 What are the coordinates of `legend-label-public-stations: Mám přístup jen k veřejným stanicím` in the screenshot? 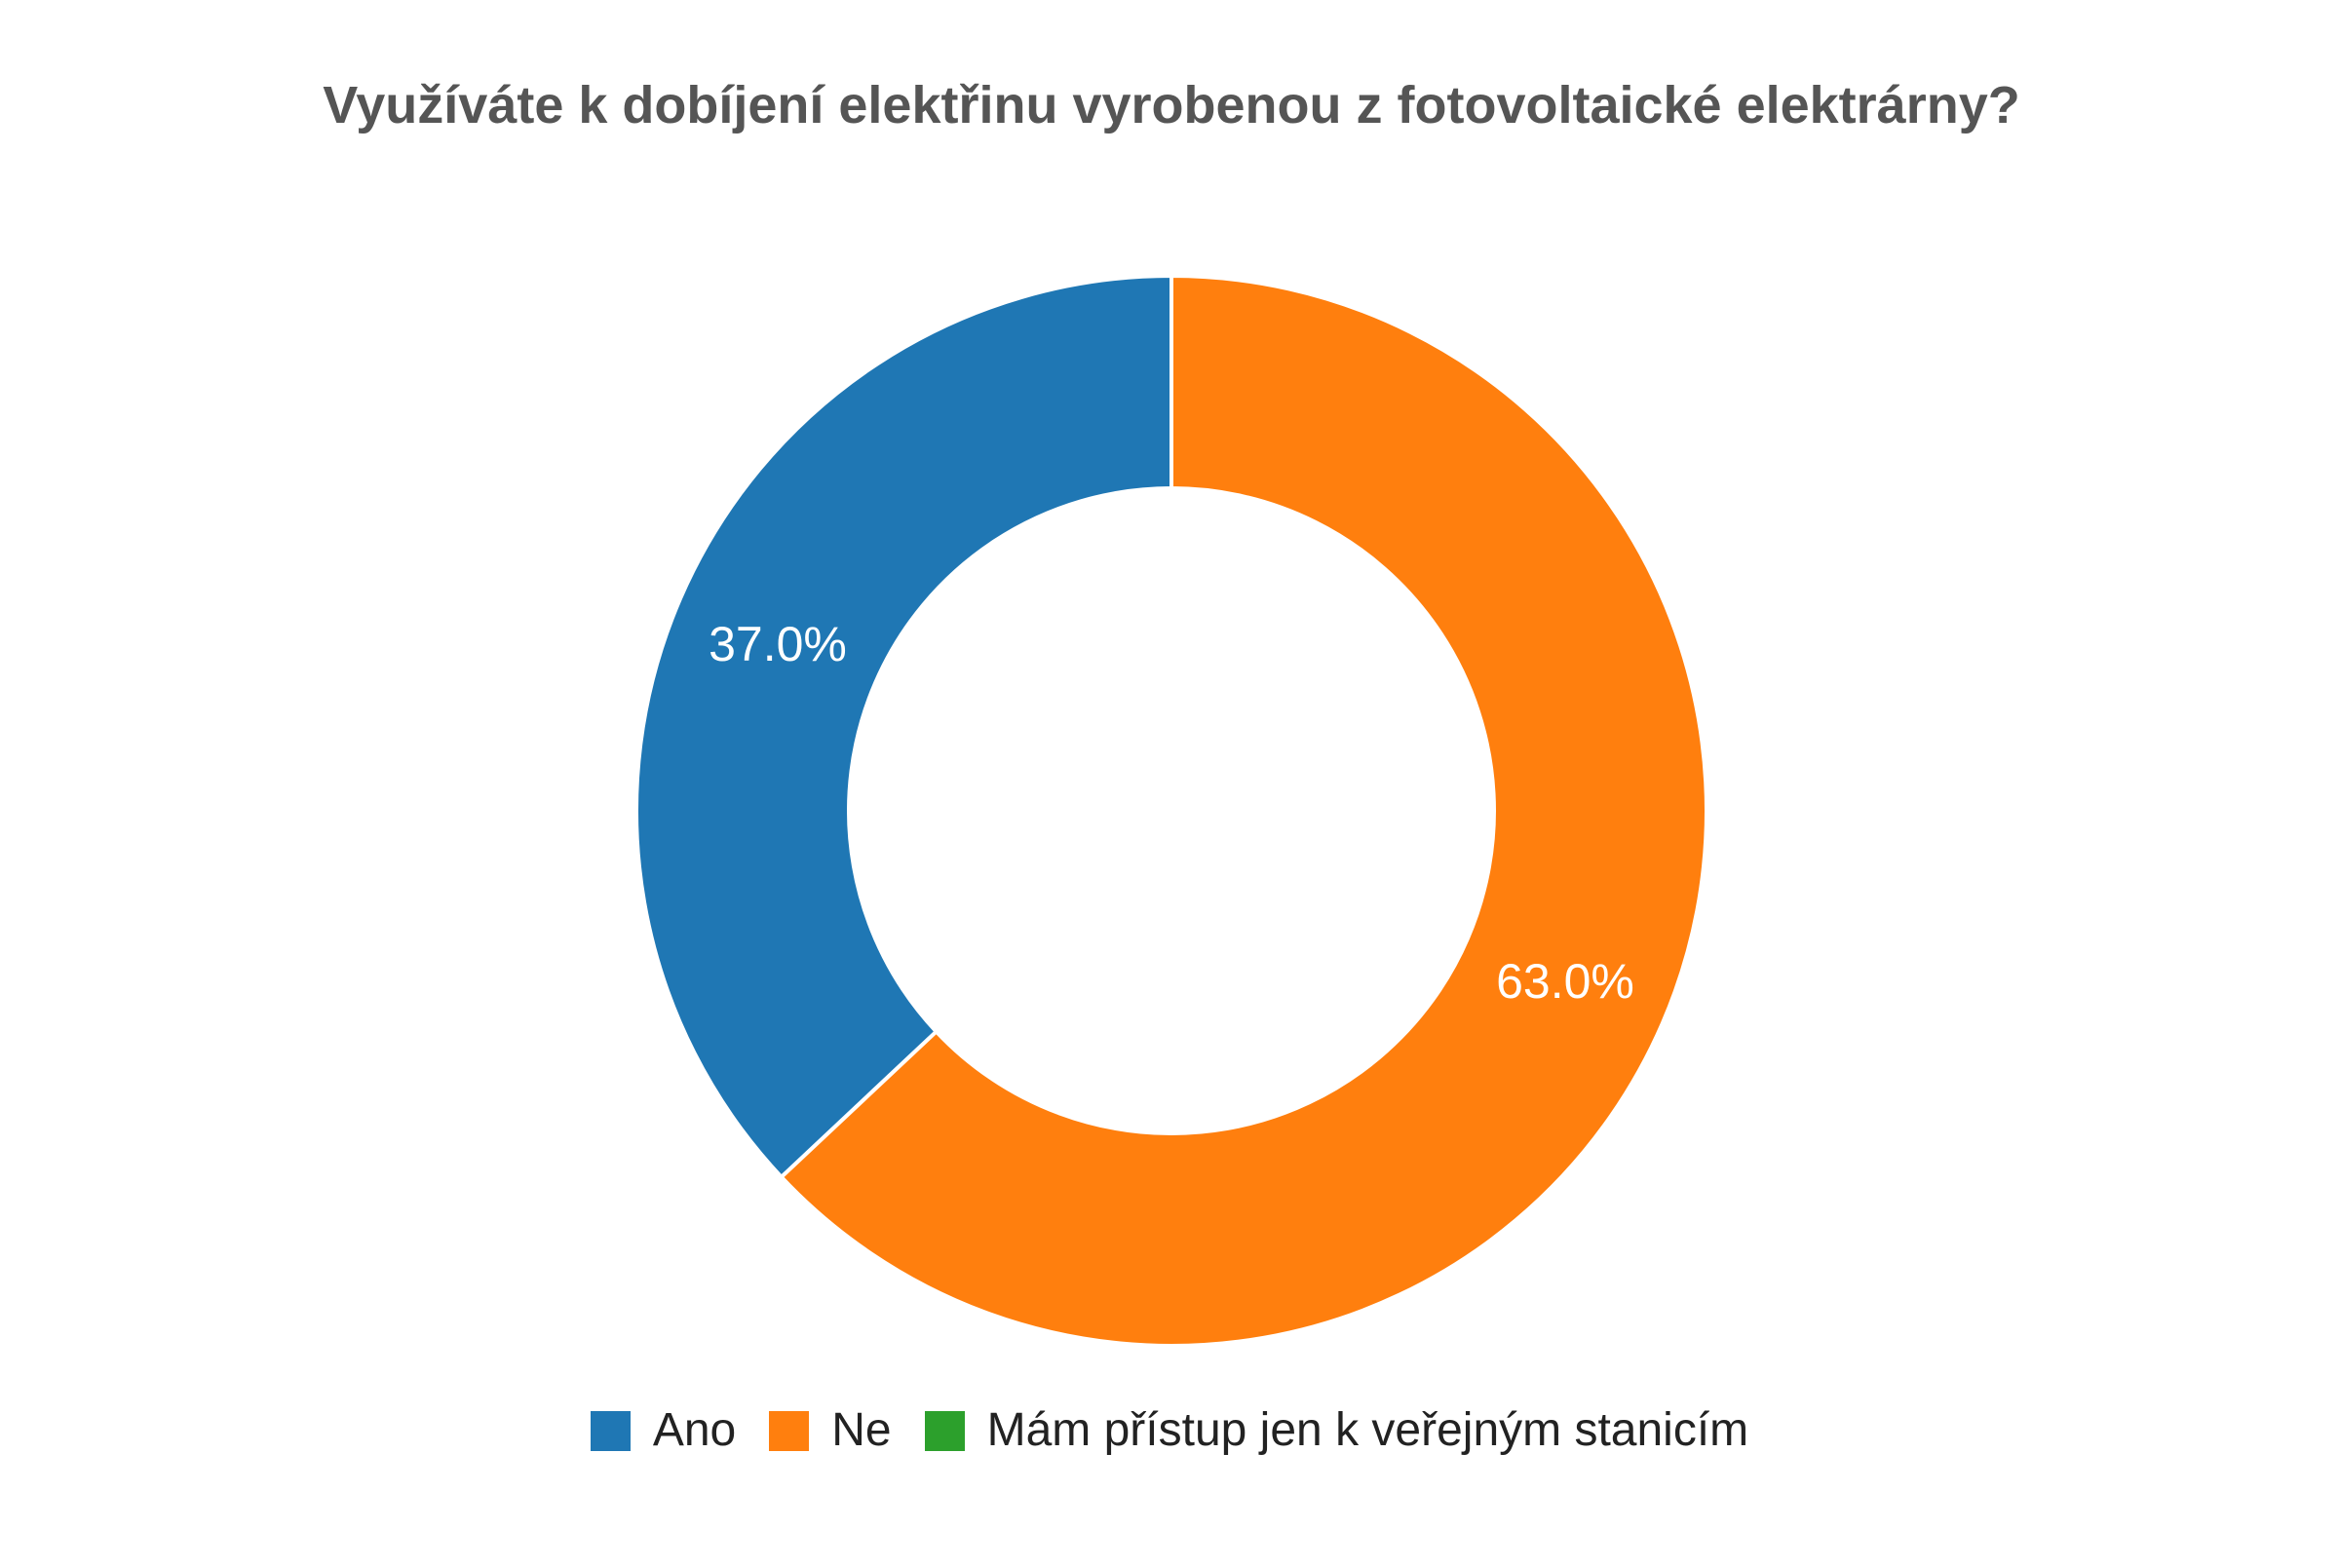 It's located at (1367, 1430).